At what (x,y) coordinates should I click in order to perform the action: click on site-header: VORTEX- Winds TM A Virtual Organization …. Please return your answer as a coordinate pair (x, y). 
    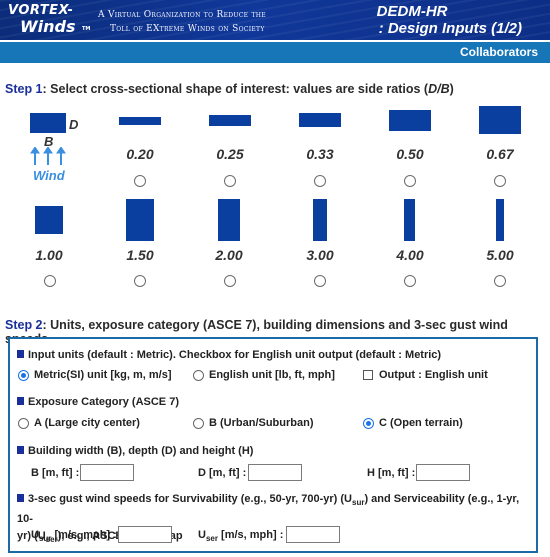
    Looking at the image, I should click on (275, 20).